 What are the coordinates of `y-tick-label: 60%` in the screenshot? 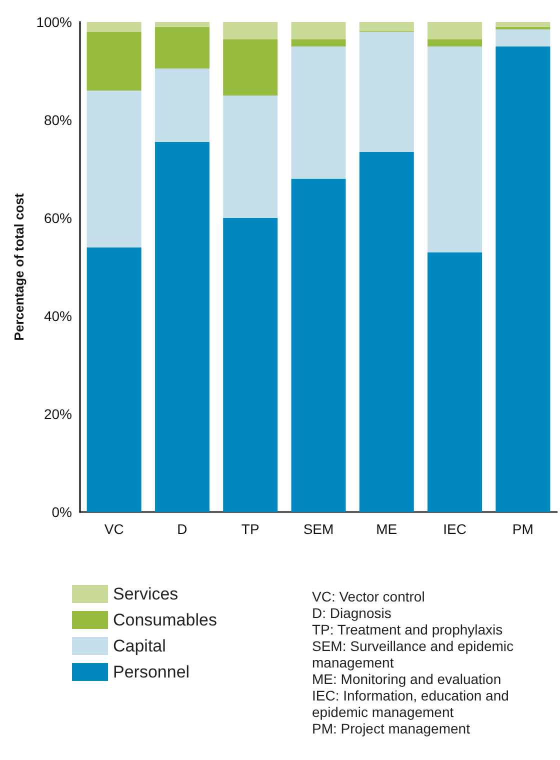 It's located at (58, 218).